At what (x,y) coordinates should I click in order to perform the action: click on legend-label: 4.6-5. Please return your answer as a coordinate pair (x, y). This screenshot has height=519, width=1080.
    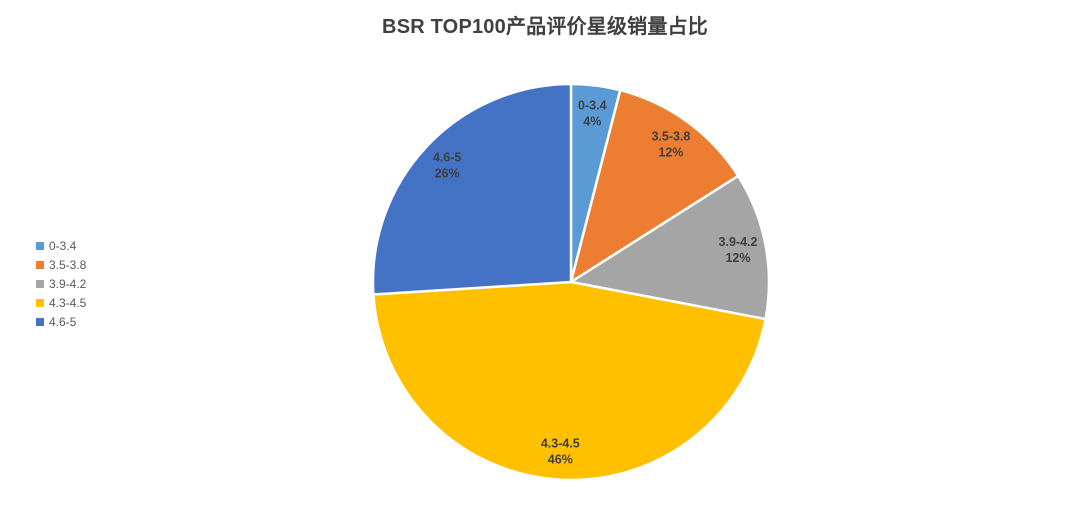
    Looking at the image, I should click on (63, 321).